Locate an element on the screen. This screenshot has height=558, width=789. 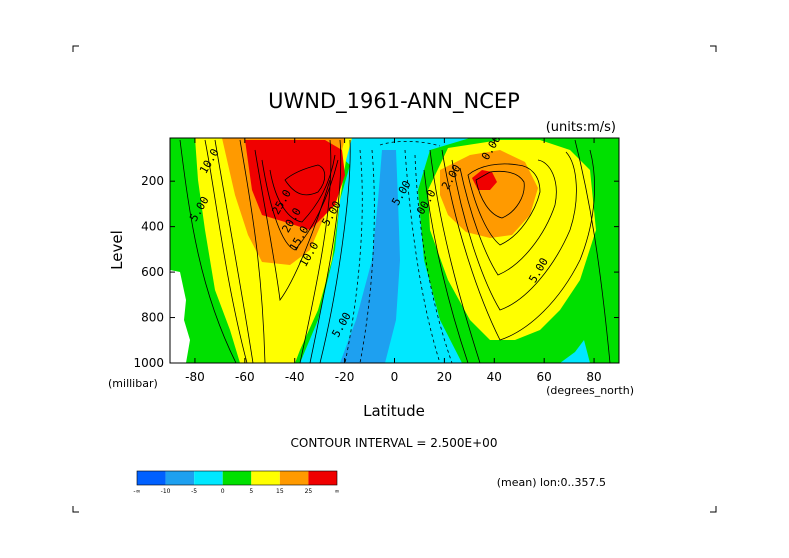
x-tick-label: -80 is located at coordinates (195, 377).